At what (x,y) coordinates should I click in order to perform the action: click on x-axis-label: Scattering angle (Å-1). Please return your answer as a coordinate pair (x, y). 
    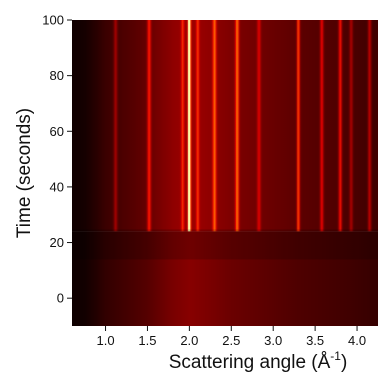
    Looking at the image, I should click on (258, 361).